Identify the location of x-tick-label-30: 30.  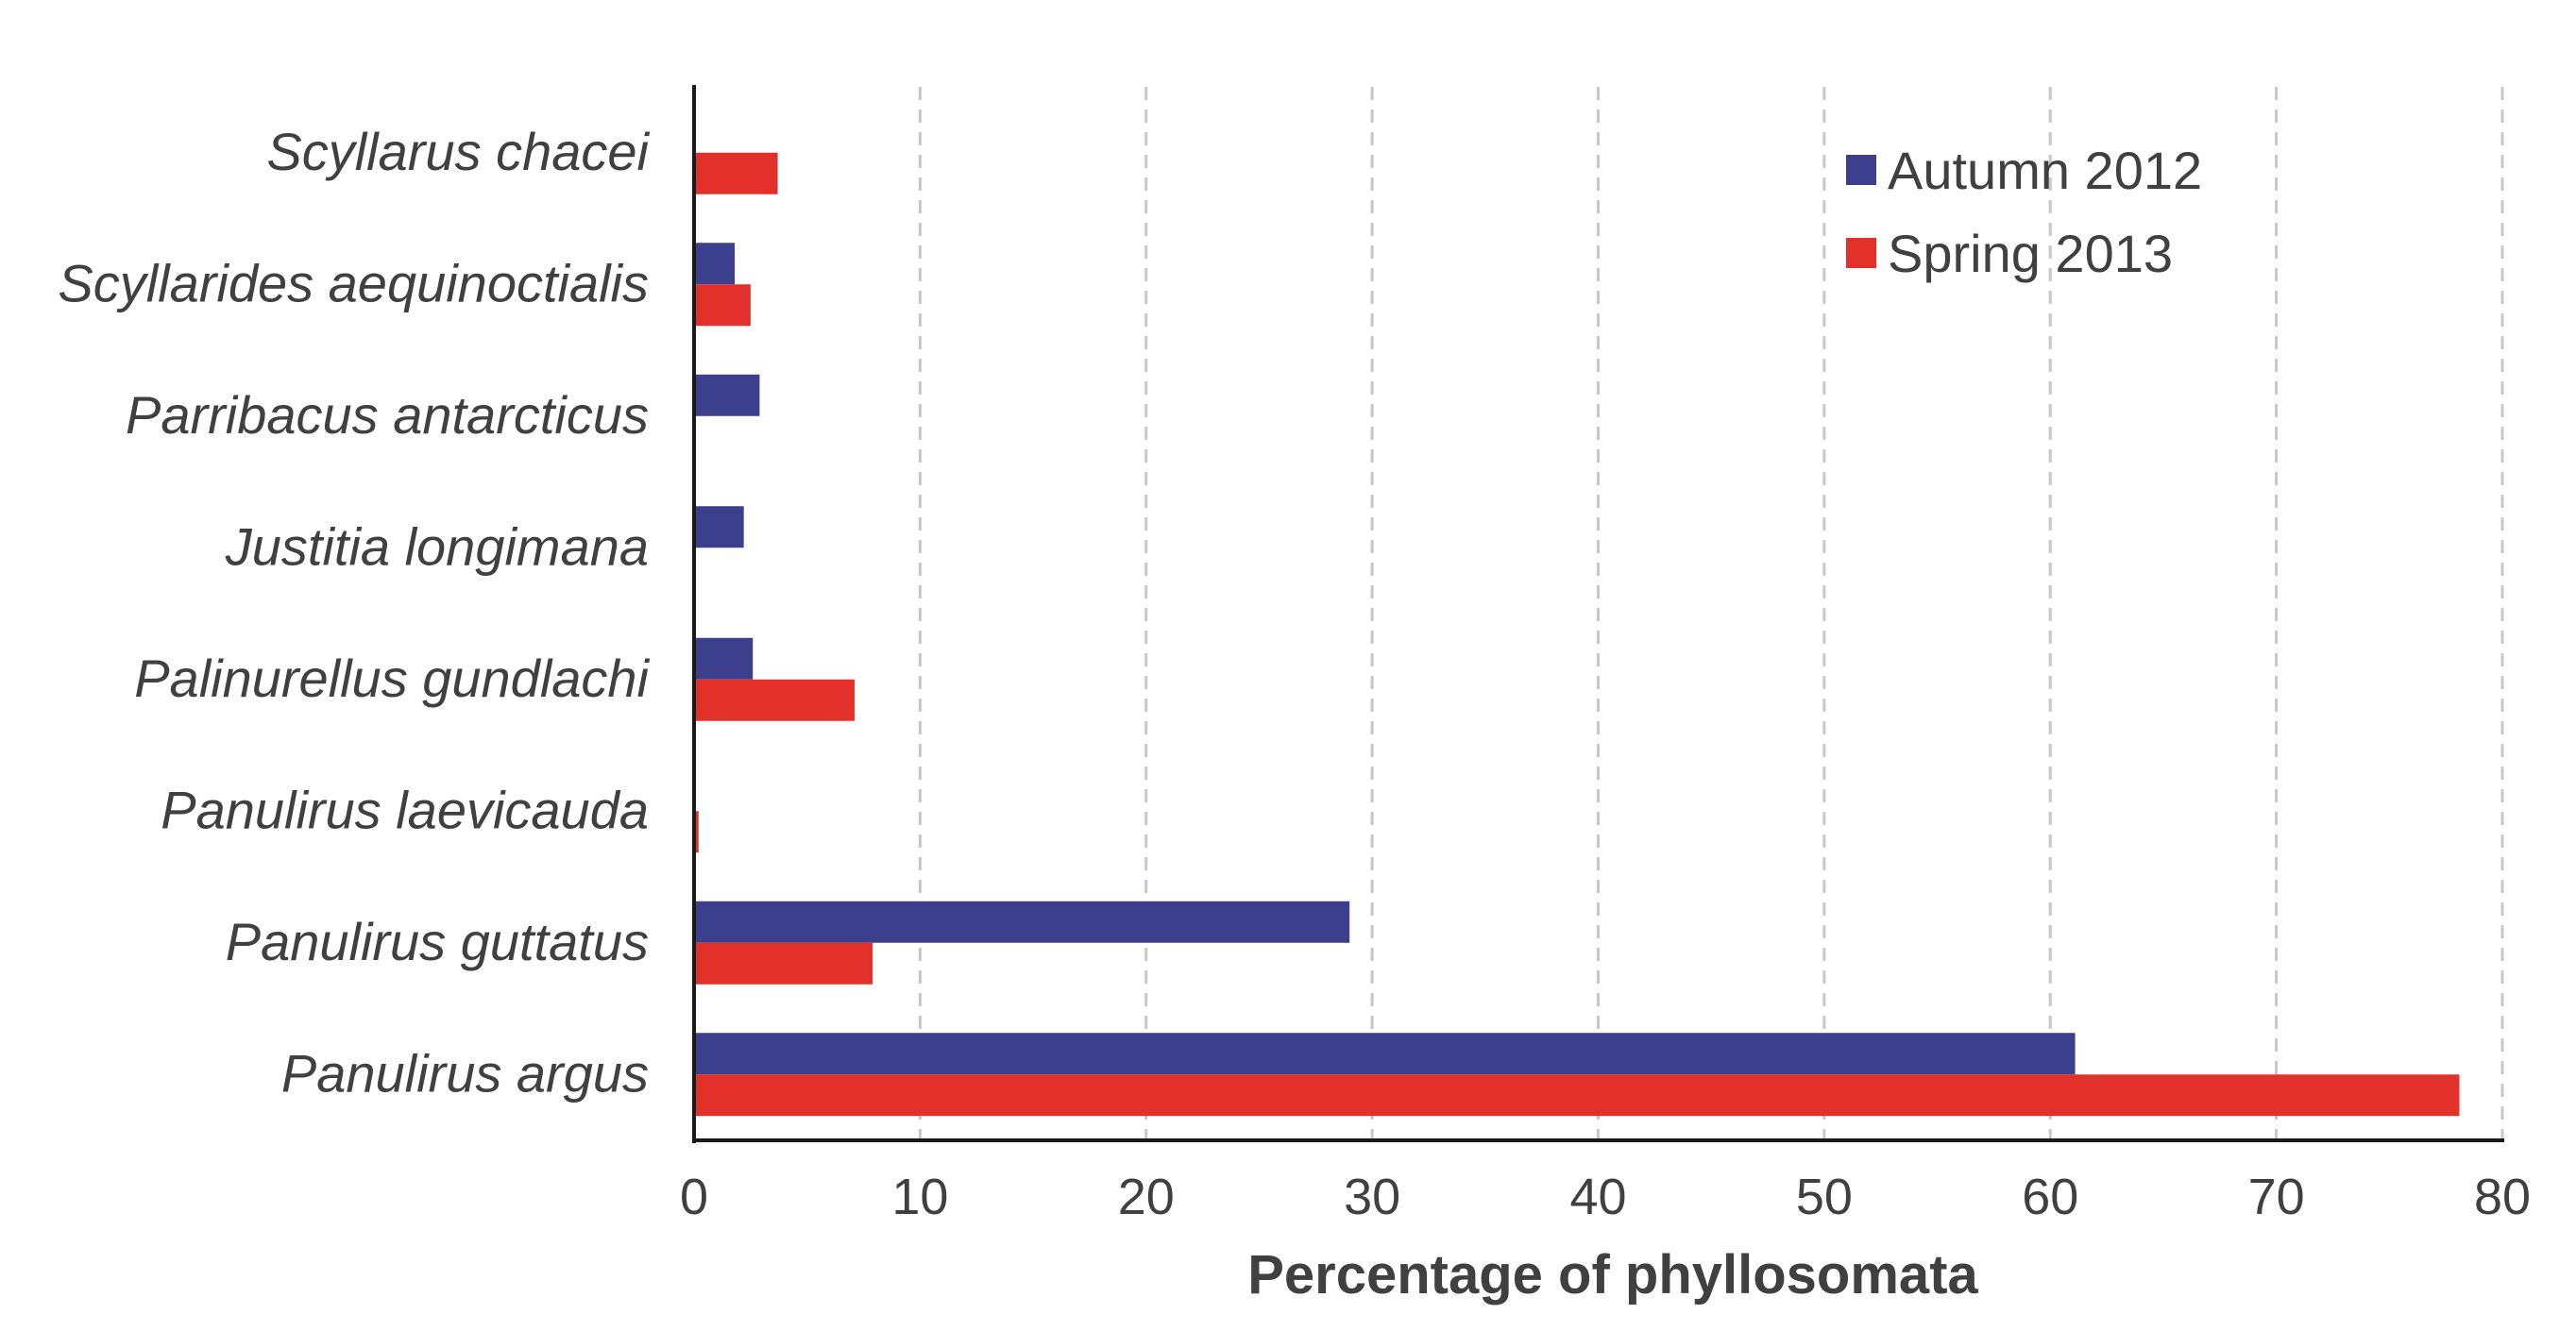
(1372, 1197).